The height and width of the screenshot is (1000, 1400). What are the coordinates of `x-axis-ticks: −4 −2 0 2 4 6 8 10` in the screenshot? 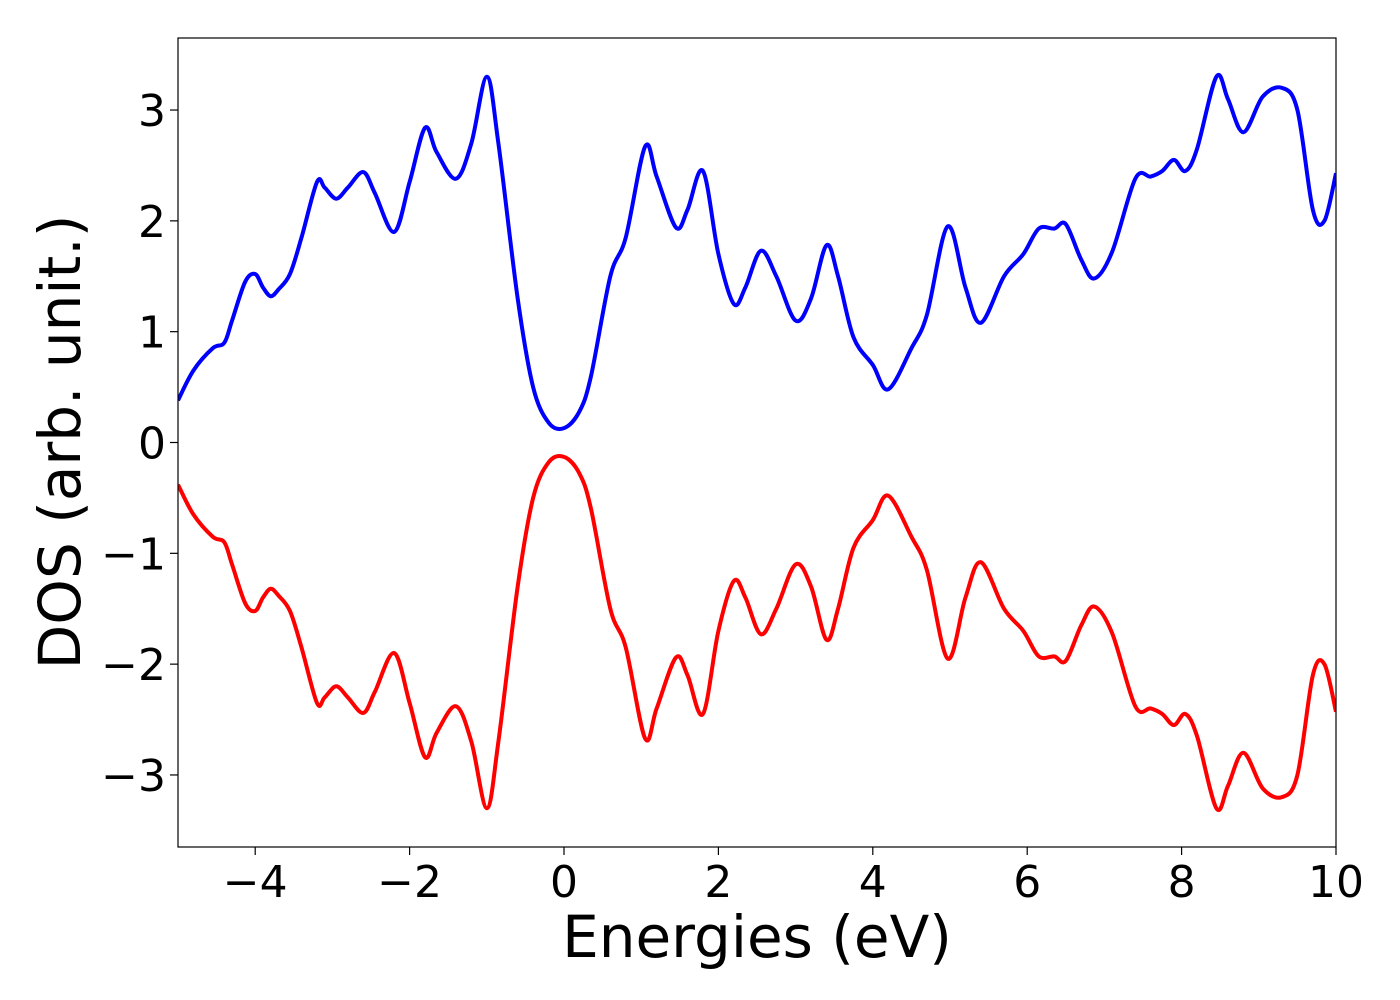 It's located at (793, 877).